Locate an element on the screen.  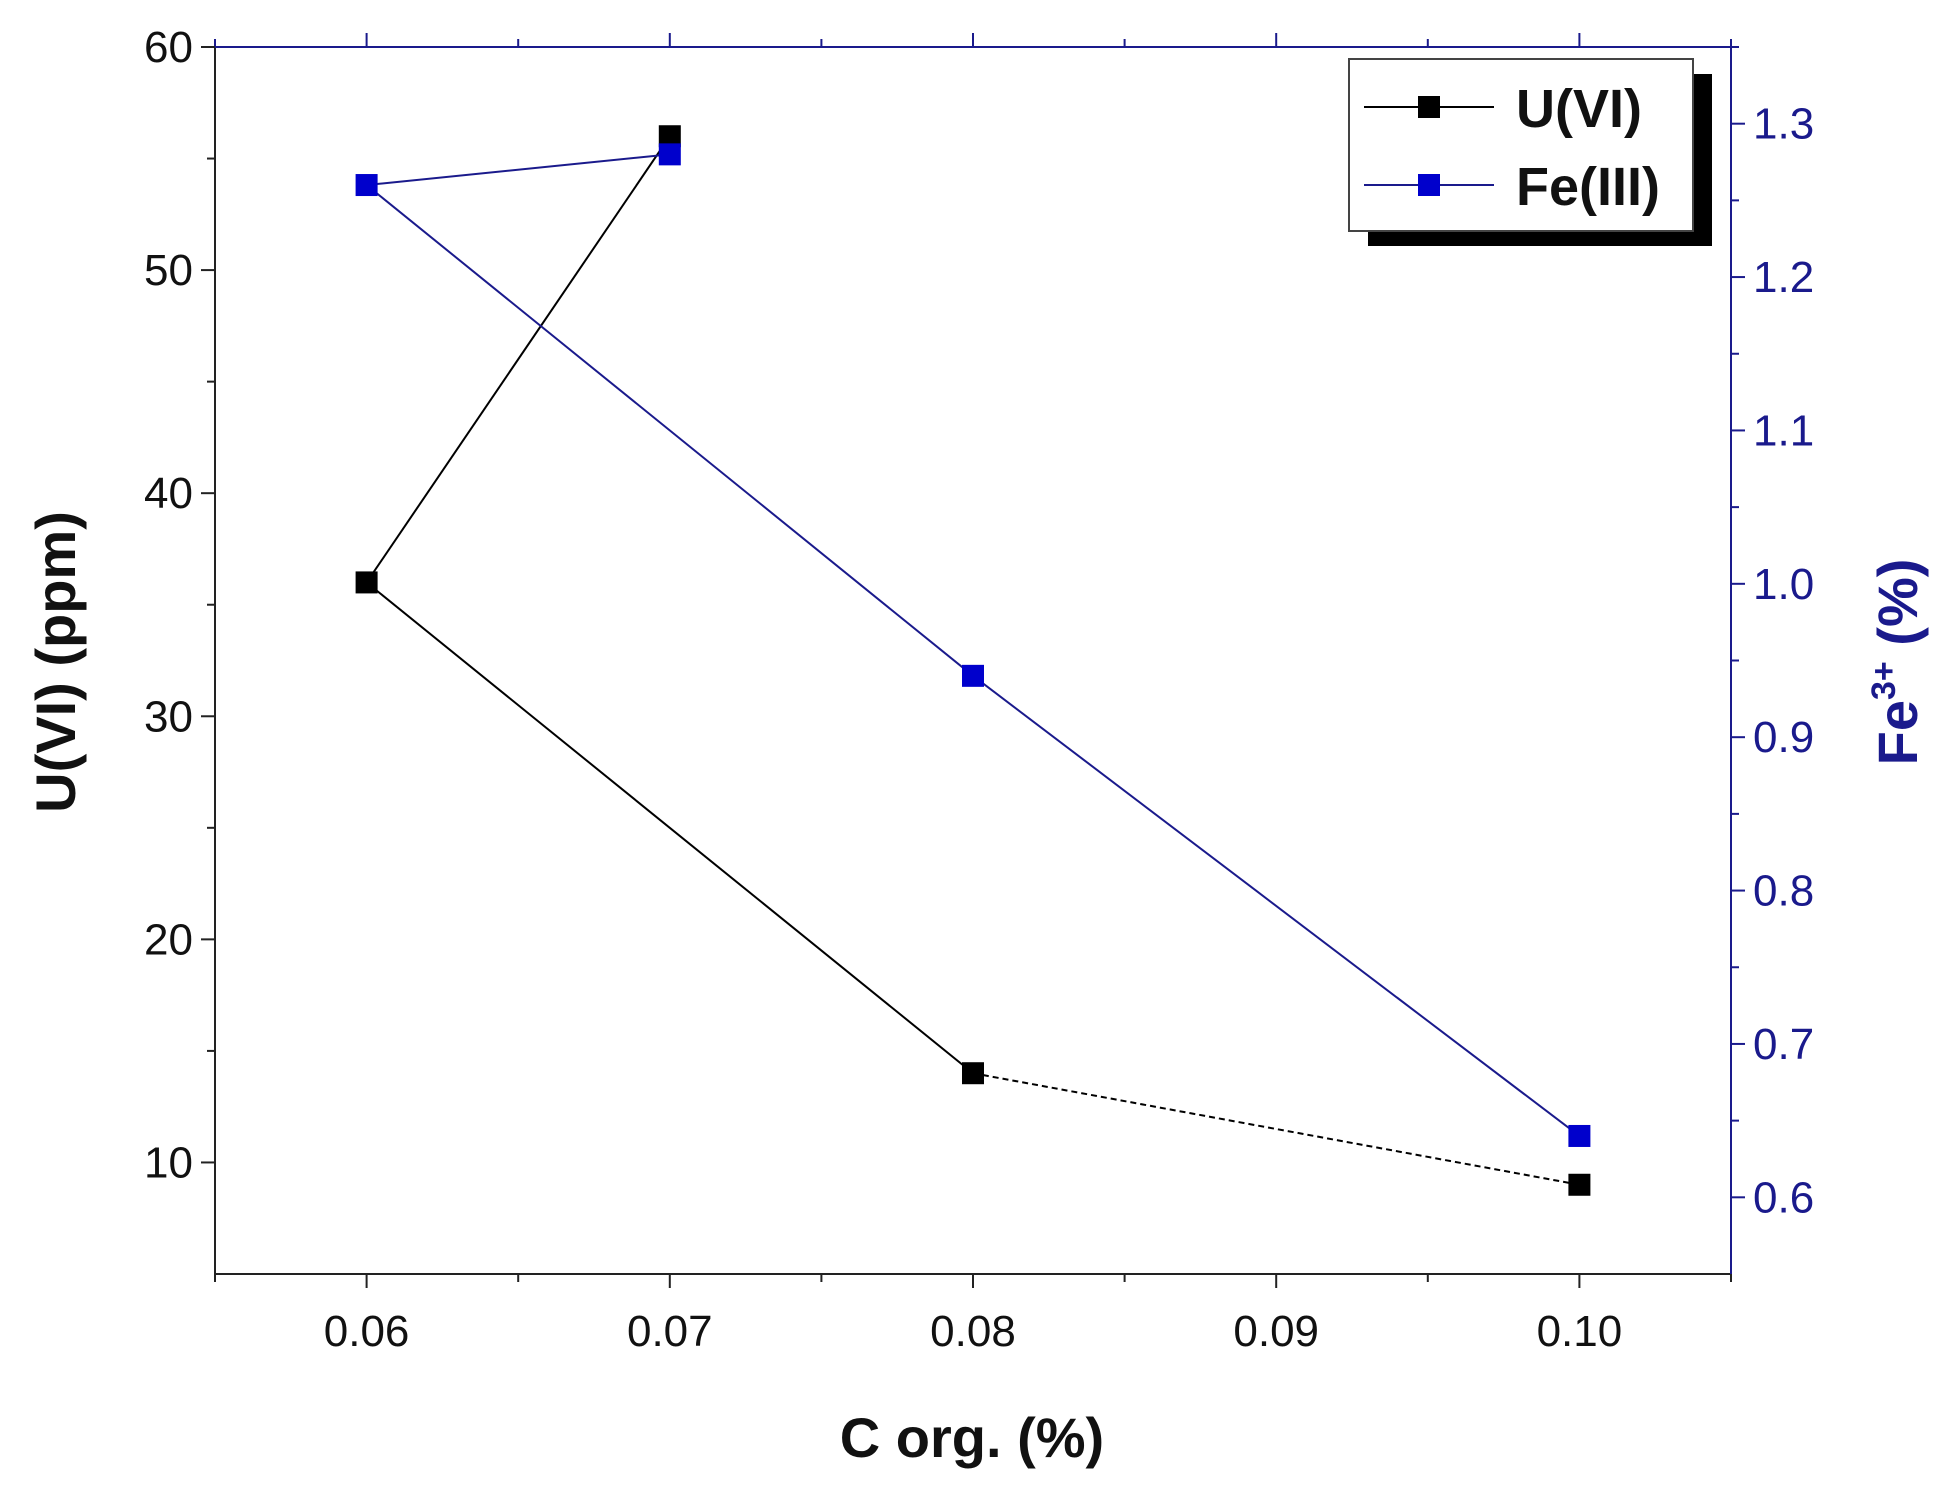
y-axis-title: U(VI) (ppm) is located at coordinates (55, 662).